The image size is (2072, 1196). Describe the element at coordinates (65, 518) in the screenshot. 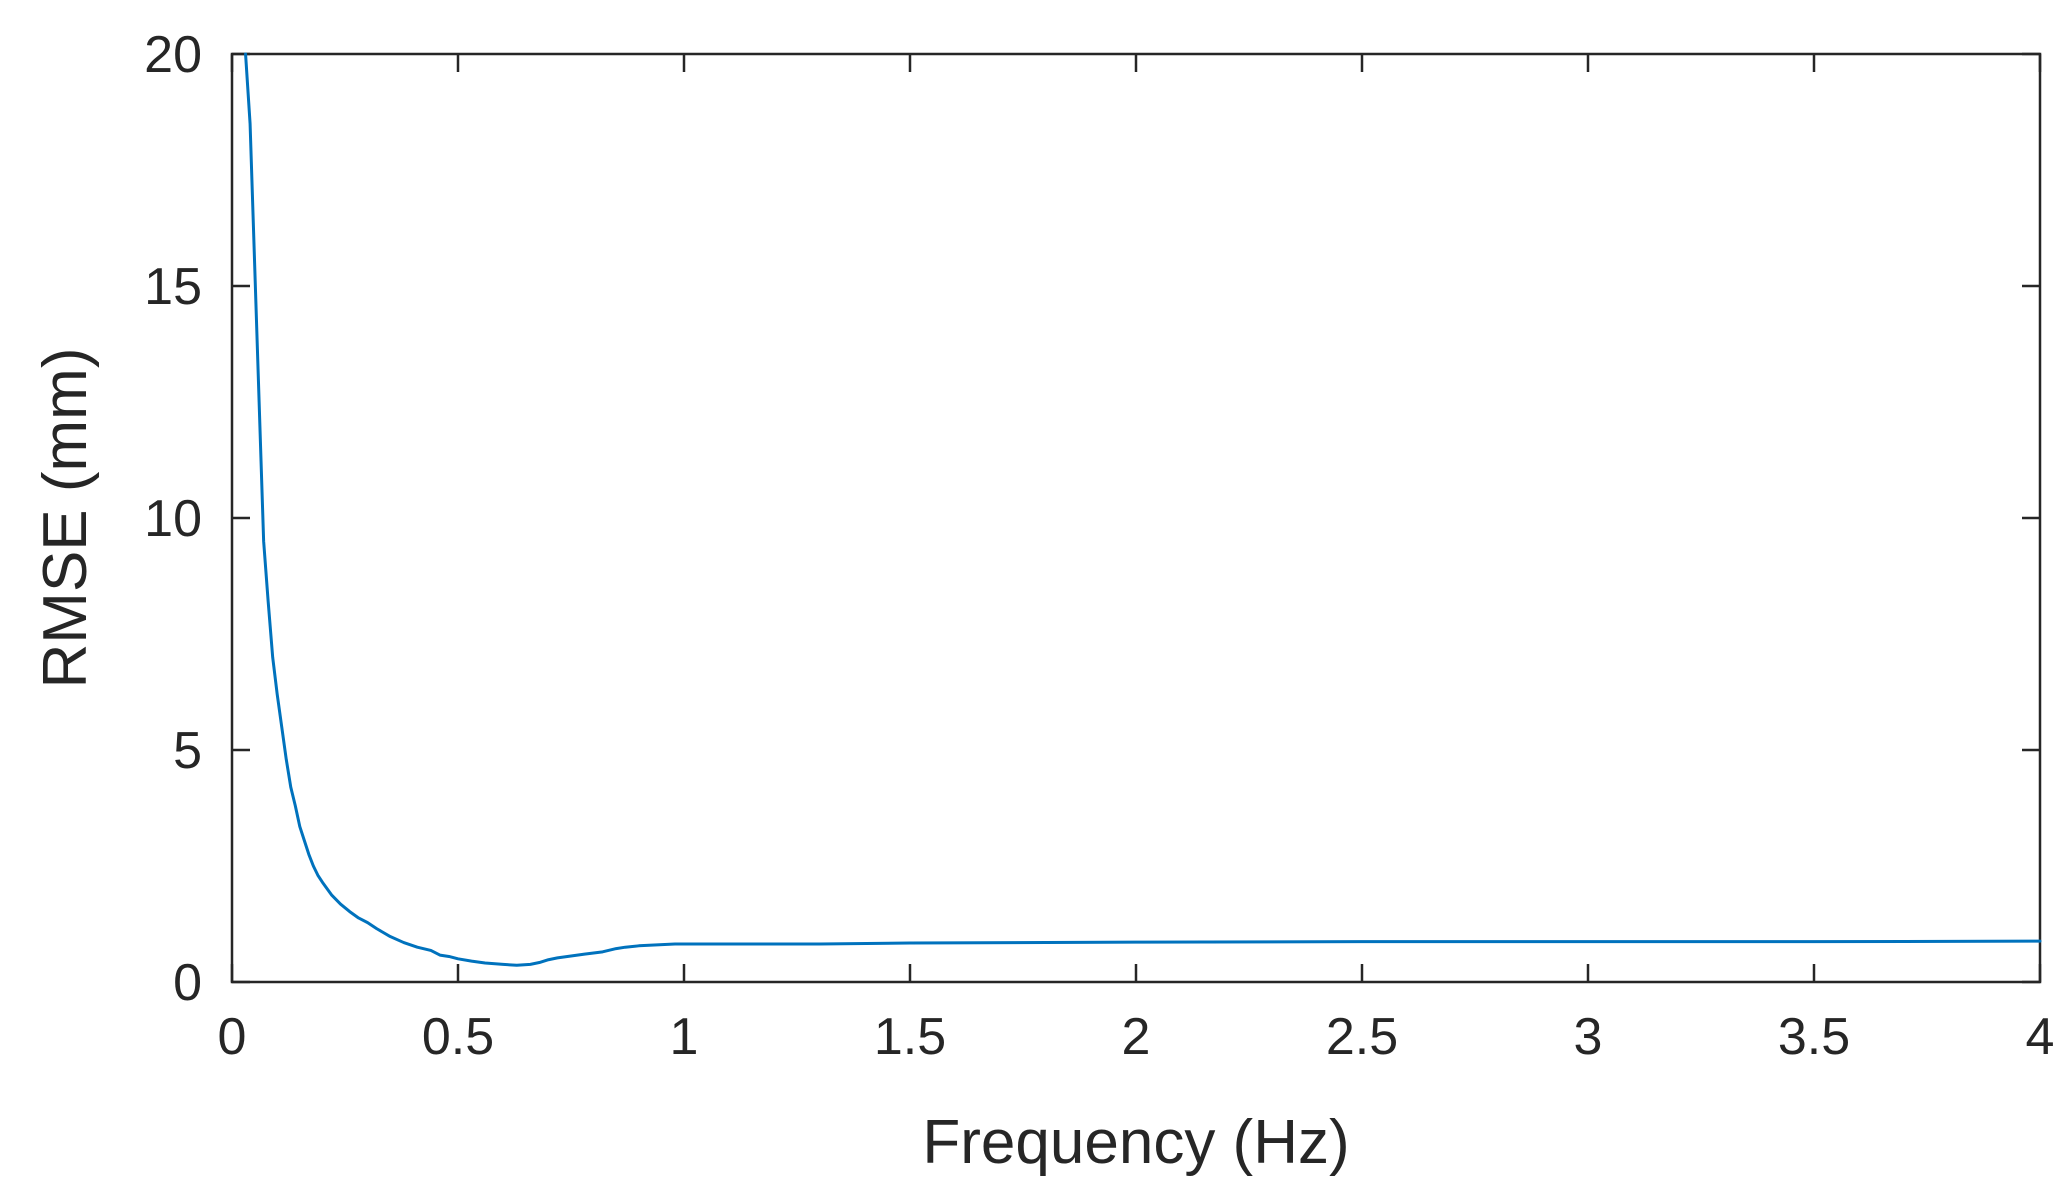

I see `y-axis-label: RMSE (mm)` at that location.